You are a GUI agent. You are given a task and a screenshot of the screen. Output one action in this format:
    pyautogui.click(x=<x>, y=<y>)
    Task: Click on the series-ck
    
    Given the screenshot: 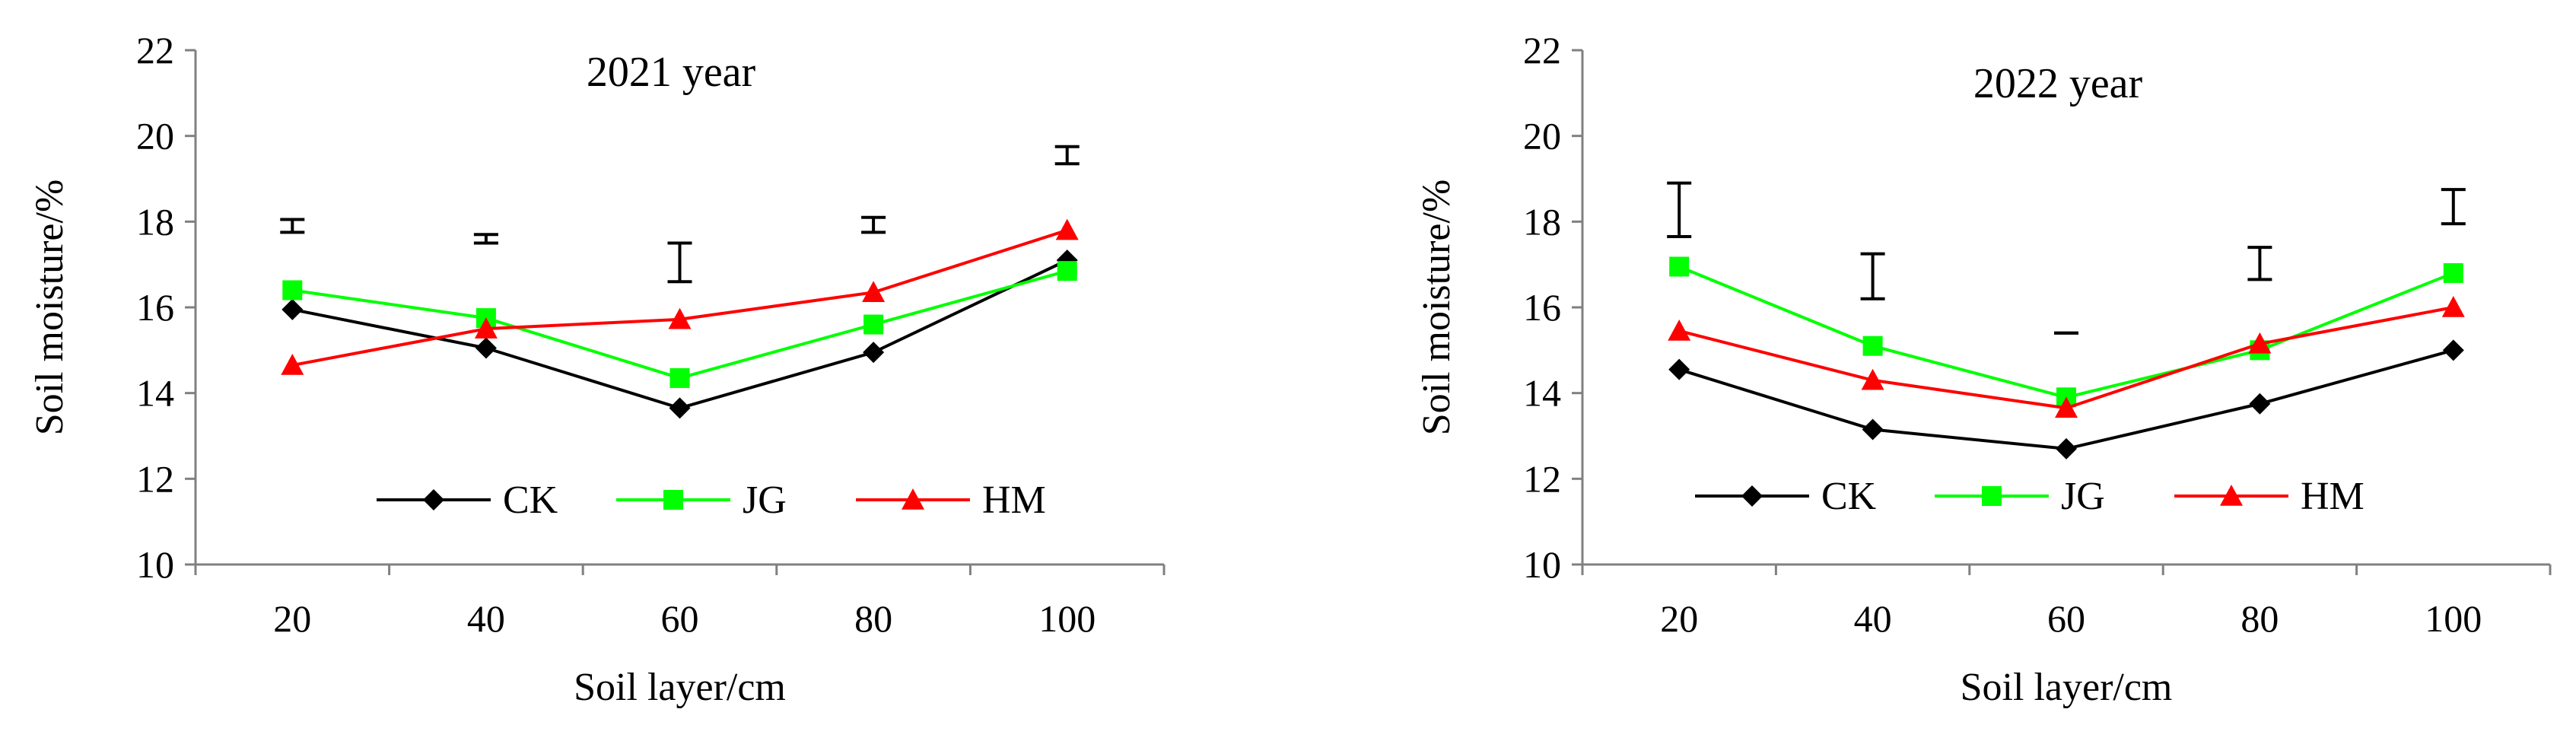 What is the action you would take?
    pyautogui.click(x=2066, y=399)
    